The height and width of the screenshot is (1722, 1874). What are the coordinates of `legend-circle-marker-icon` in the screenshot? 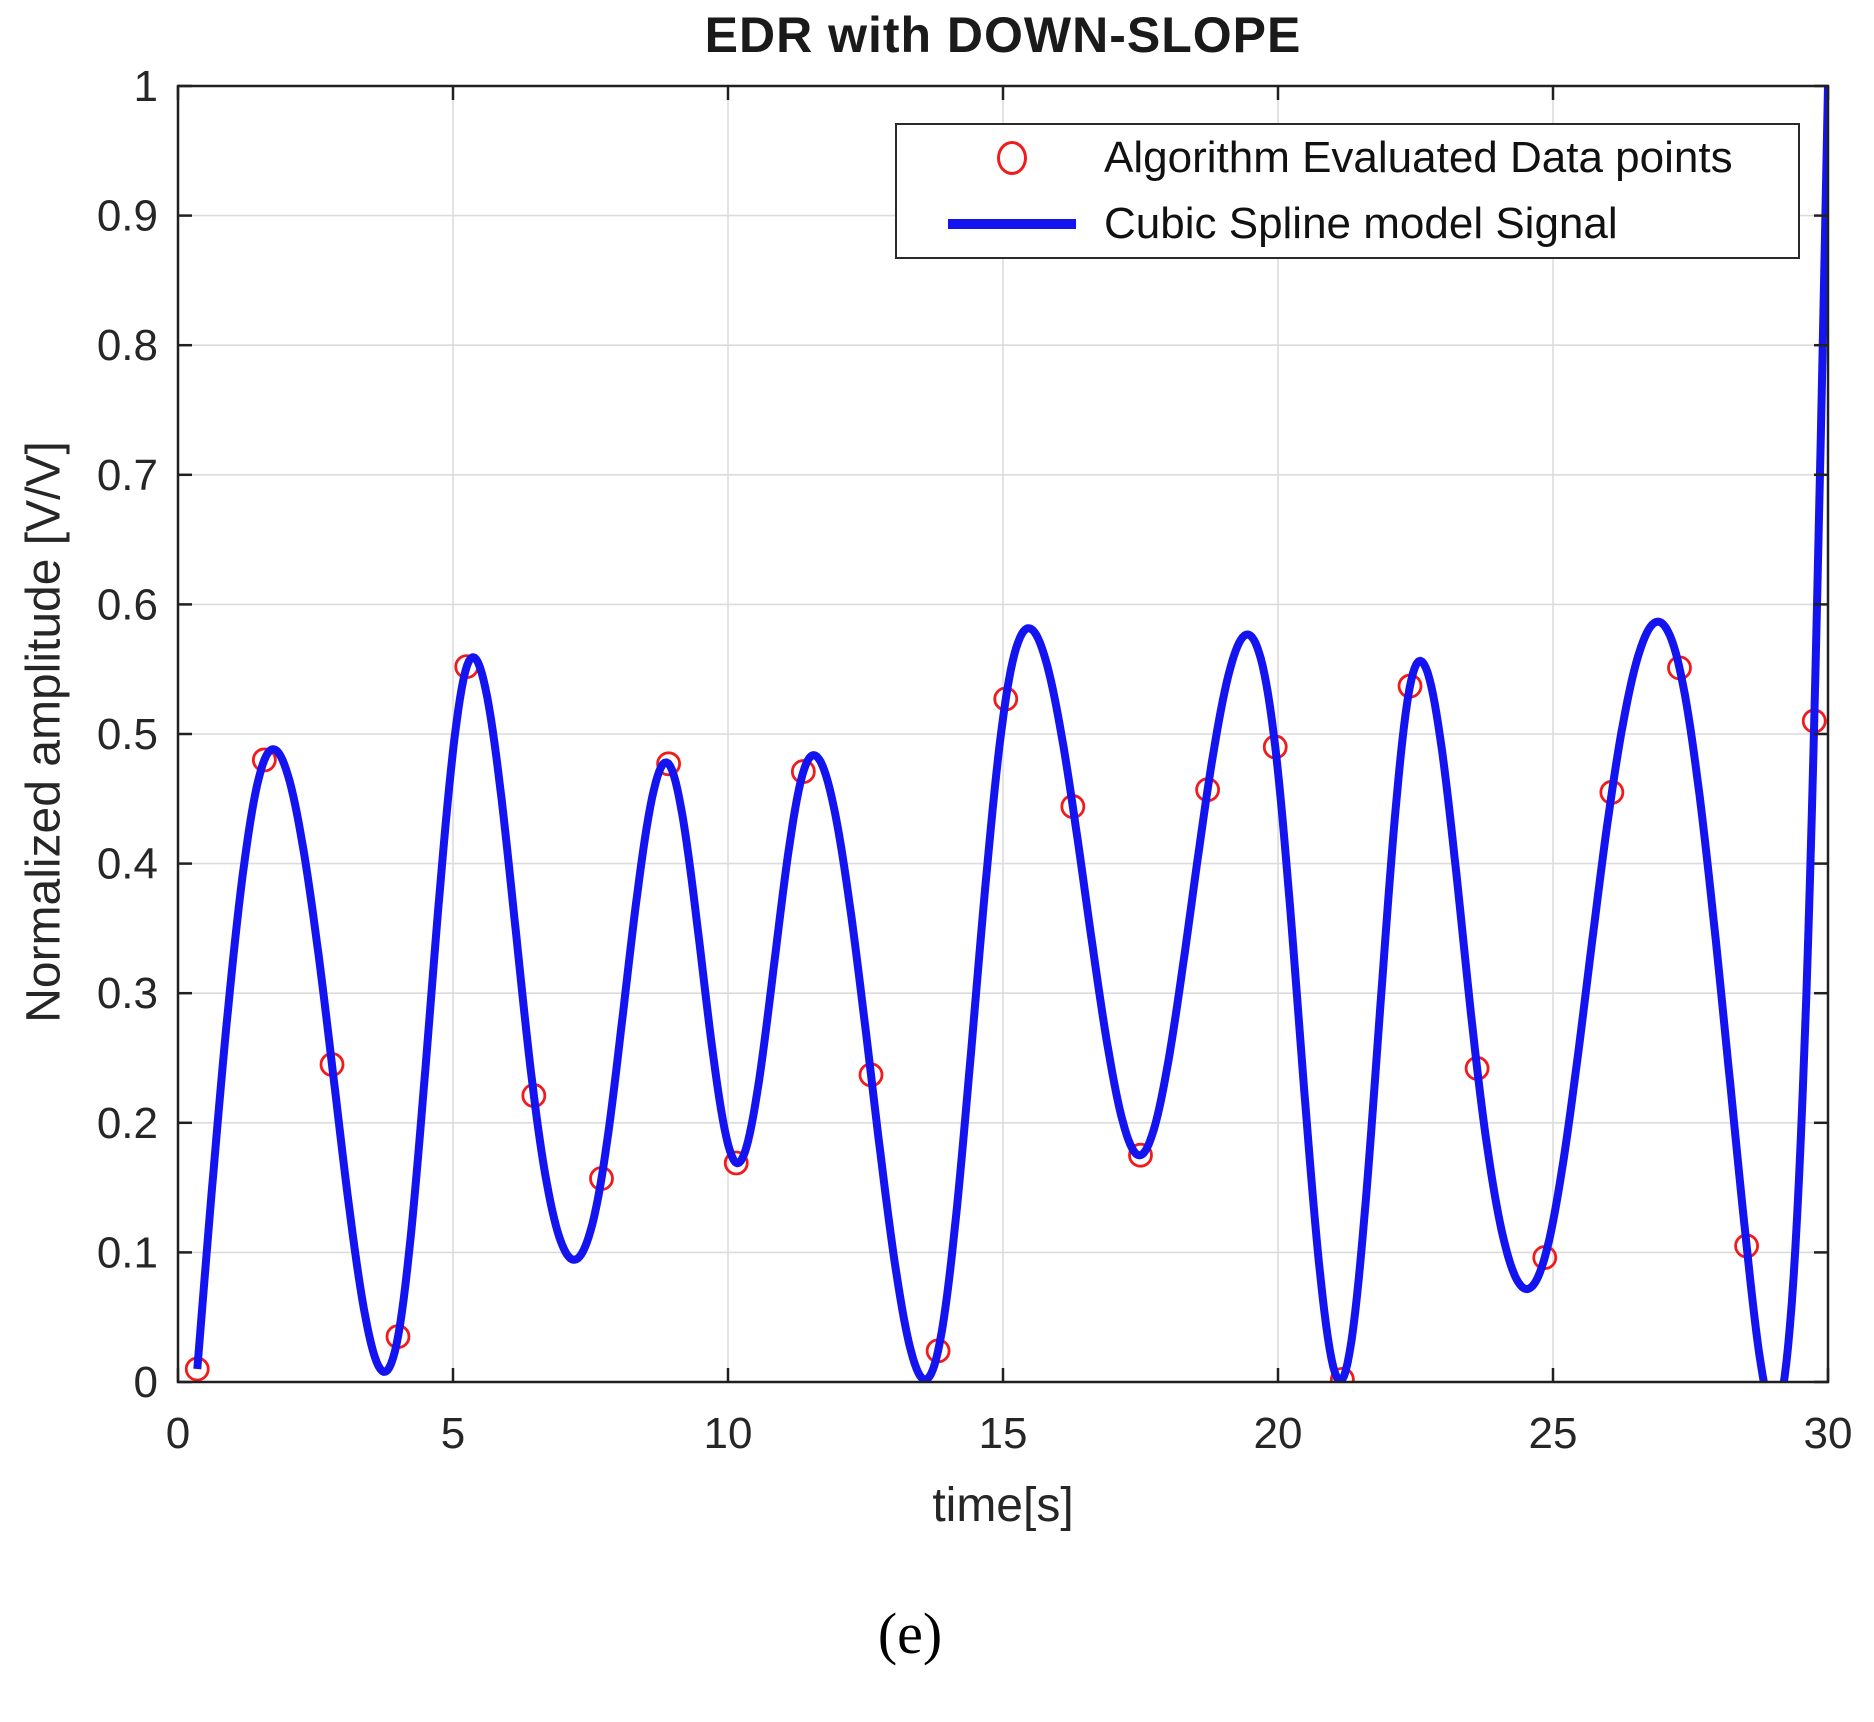 It's located at (1000, 158).